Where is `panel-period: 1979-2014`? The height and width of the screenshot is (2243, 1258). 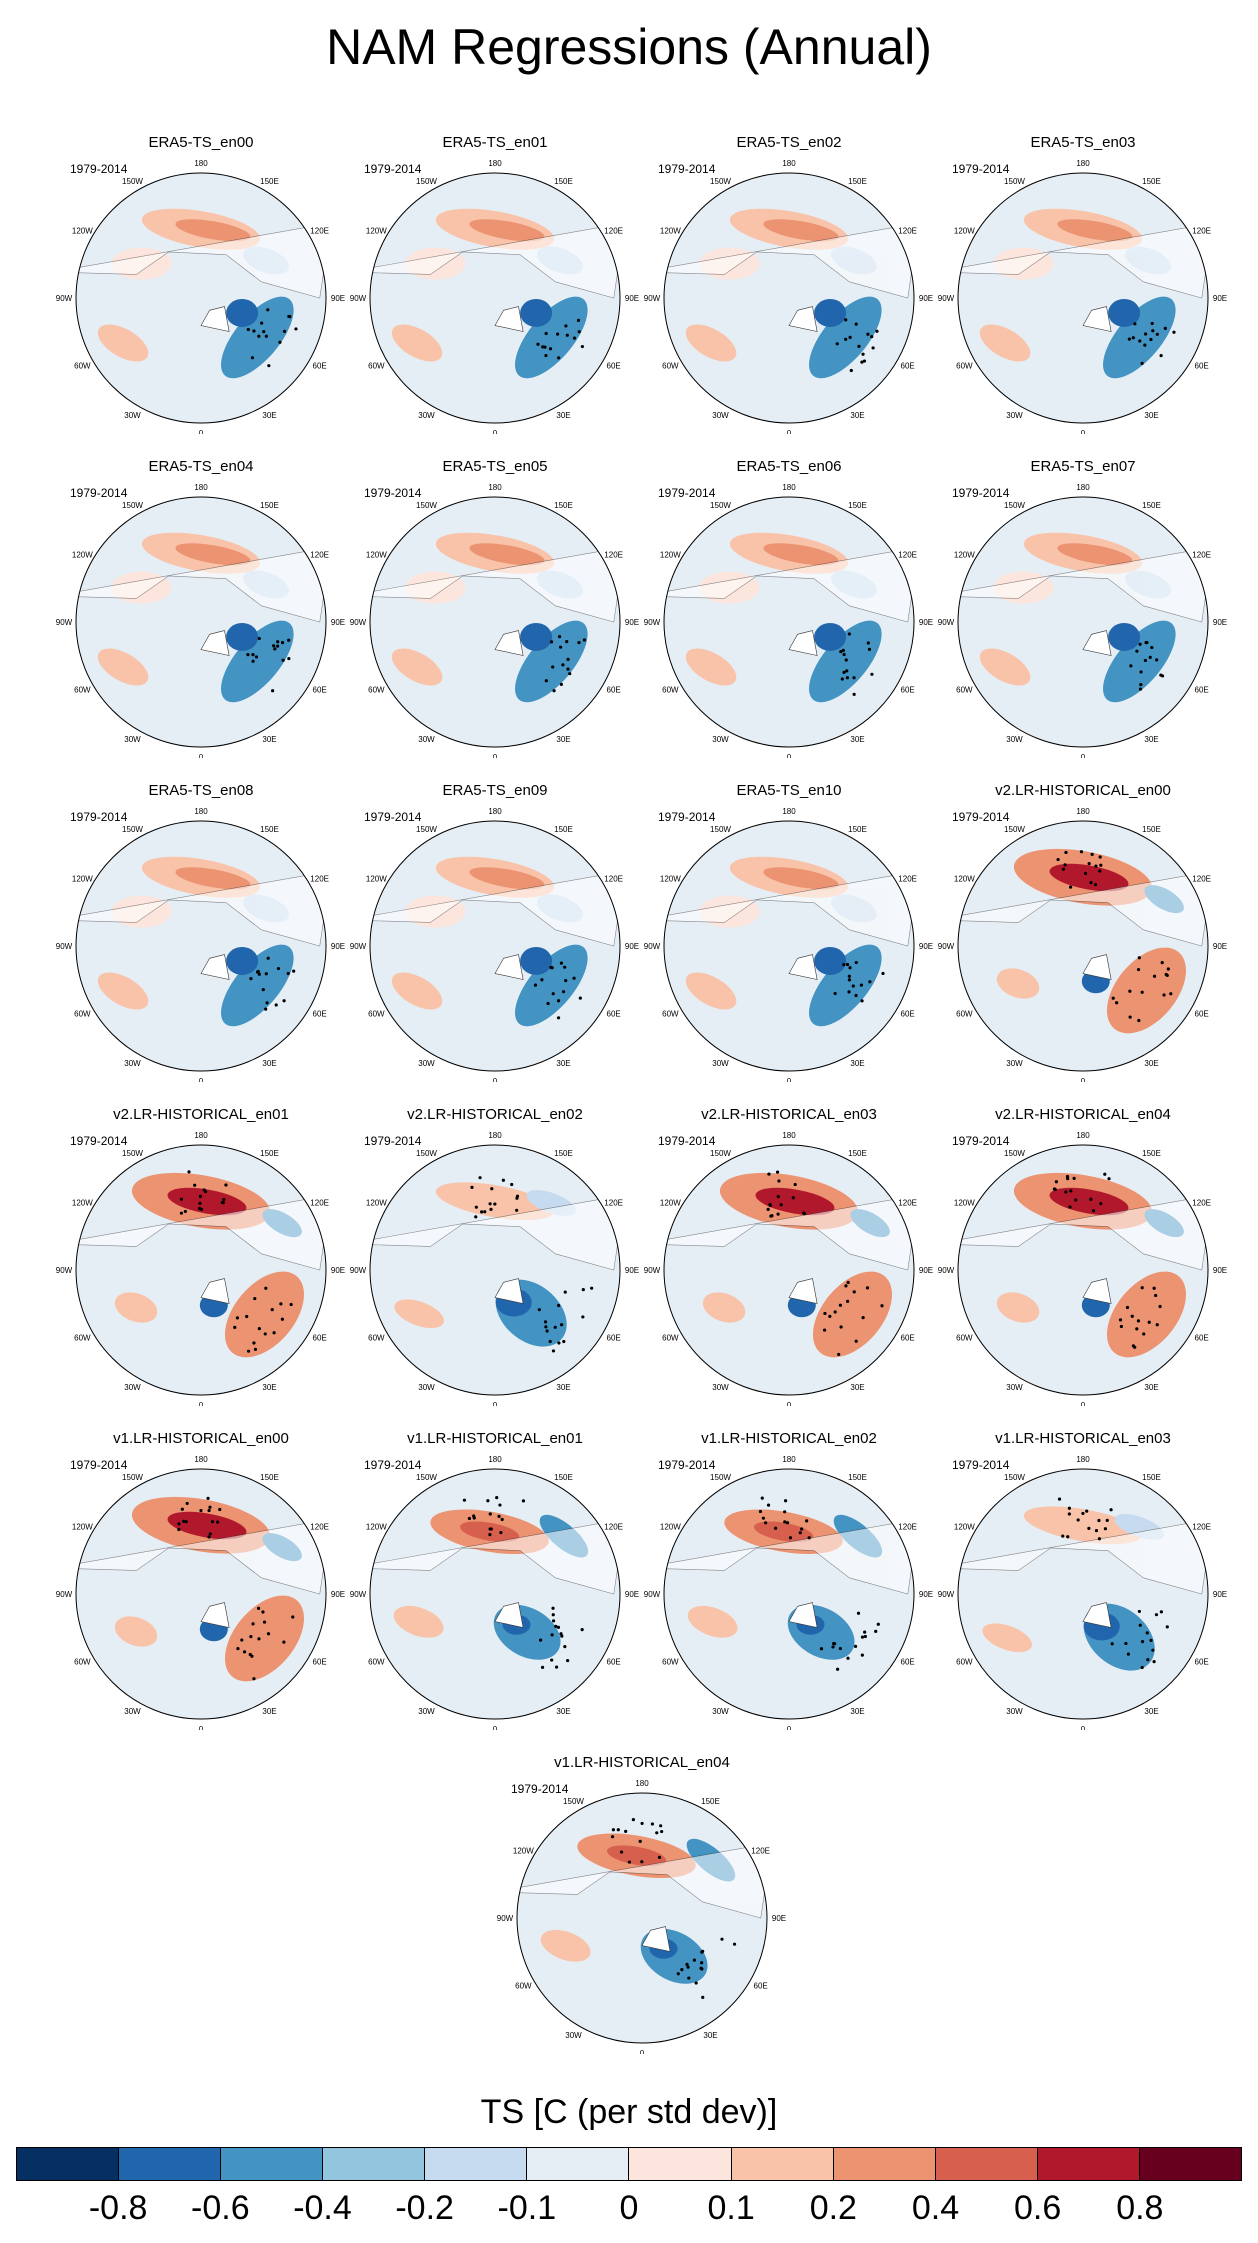 panel-period: 1979-2014 is located at coordinates (99, 817).